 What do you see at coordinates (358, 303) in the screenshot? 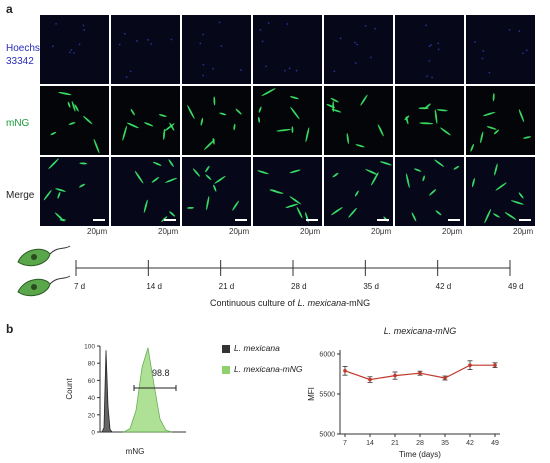
I see `caption-suffix: -mNG` at bounding box center [358, 303].